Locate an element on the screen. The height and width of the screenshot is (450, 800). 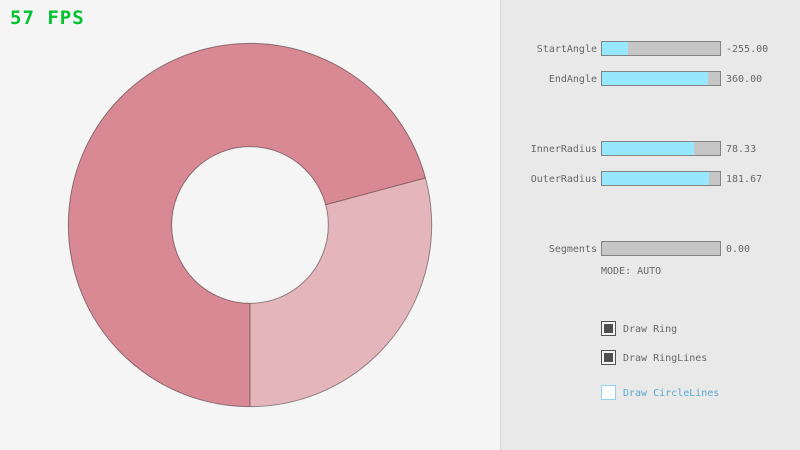
draw-circlelines-checkbox is located at coordinates (608, 392).